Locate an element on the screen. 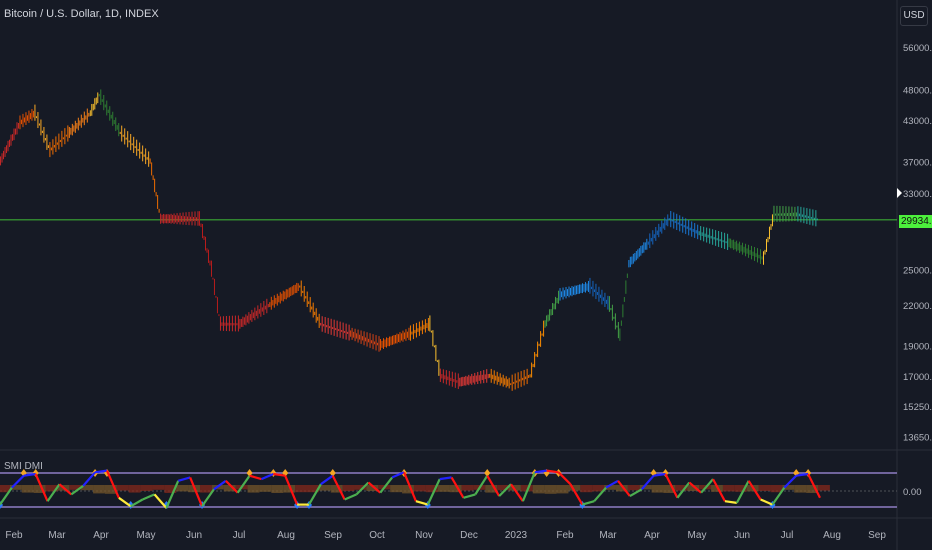 Image resolution: width=932 pixels, height=550 pixels. currency-button: USD is located at coordinates (914, 16).